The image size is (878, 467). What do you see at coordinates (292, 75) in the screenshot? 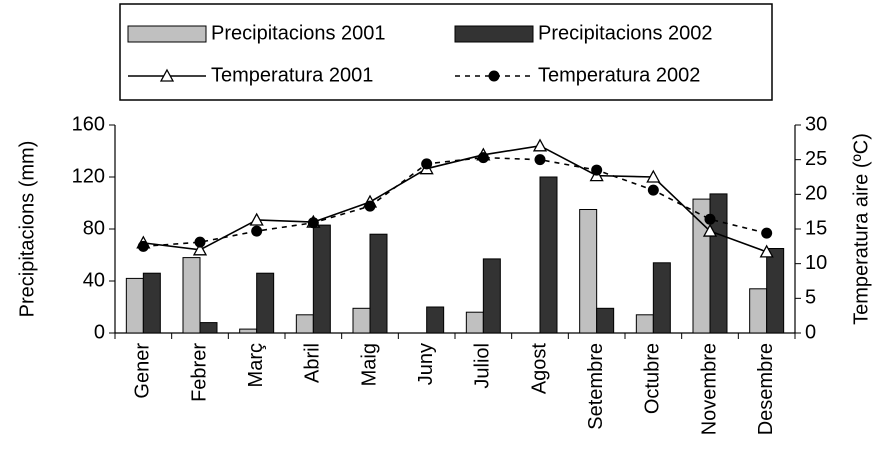
I see `legend-label: Temperatura 2001` at bounding box center [292, 75].